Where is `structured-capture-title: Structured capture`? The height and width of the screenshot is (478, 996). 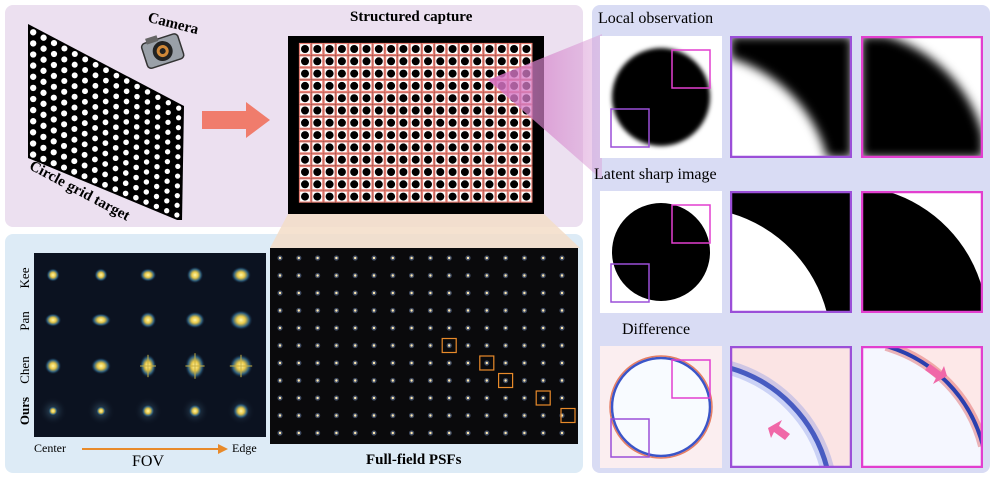 structured-capture-title: Structured capture is located at coordinates (411, 17).